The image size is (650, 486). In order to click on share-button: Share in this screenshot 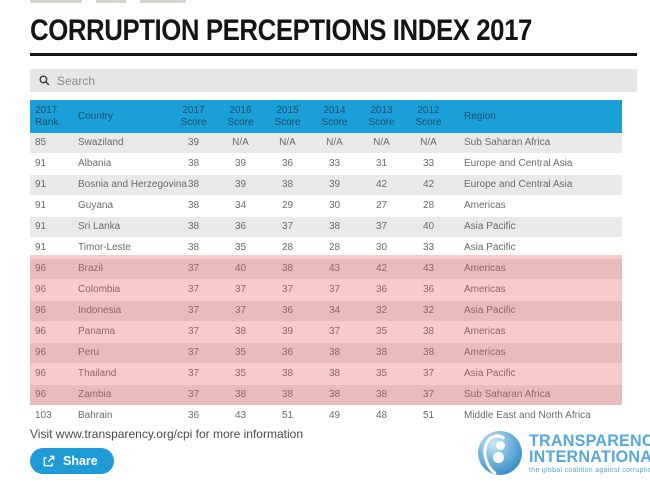, I will do `click(72, 461)`.